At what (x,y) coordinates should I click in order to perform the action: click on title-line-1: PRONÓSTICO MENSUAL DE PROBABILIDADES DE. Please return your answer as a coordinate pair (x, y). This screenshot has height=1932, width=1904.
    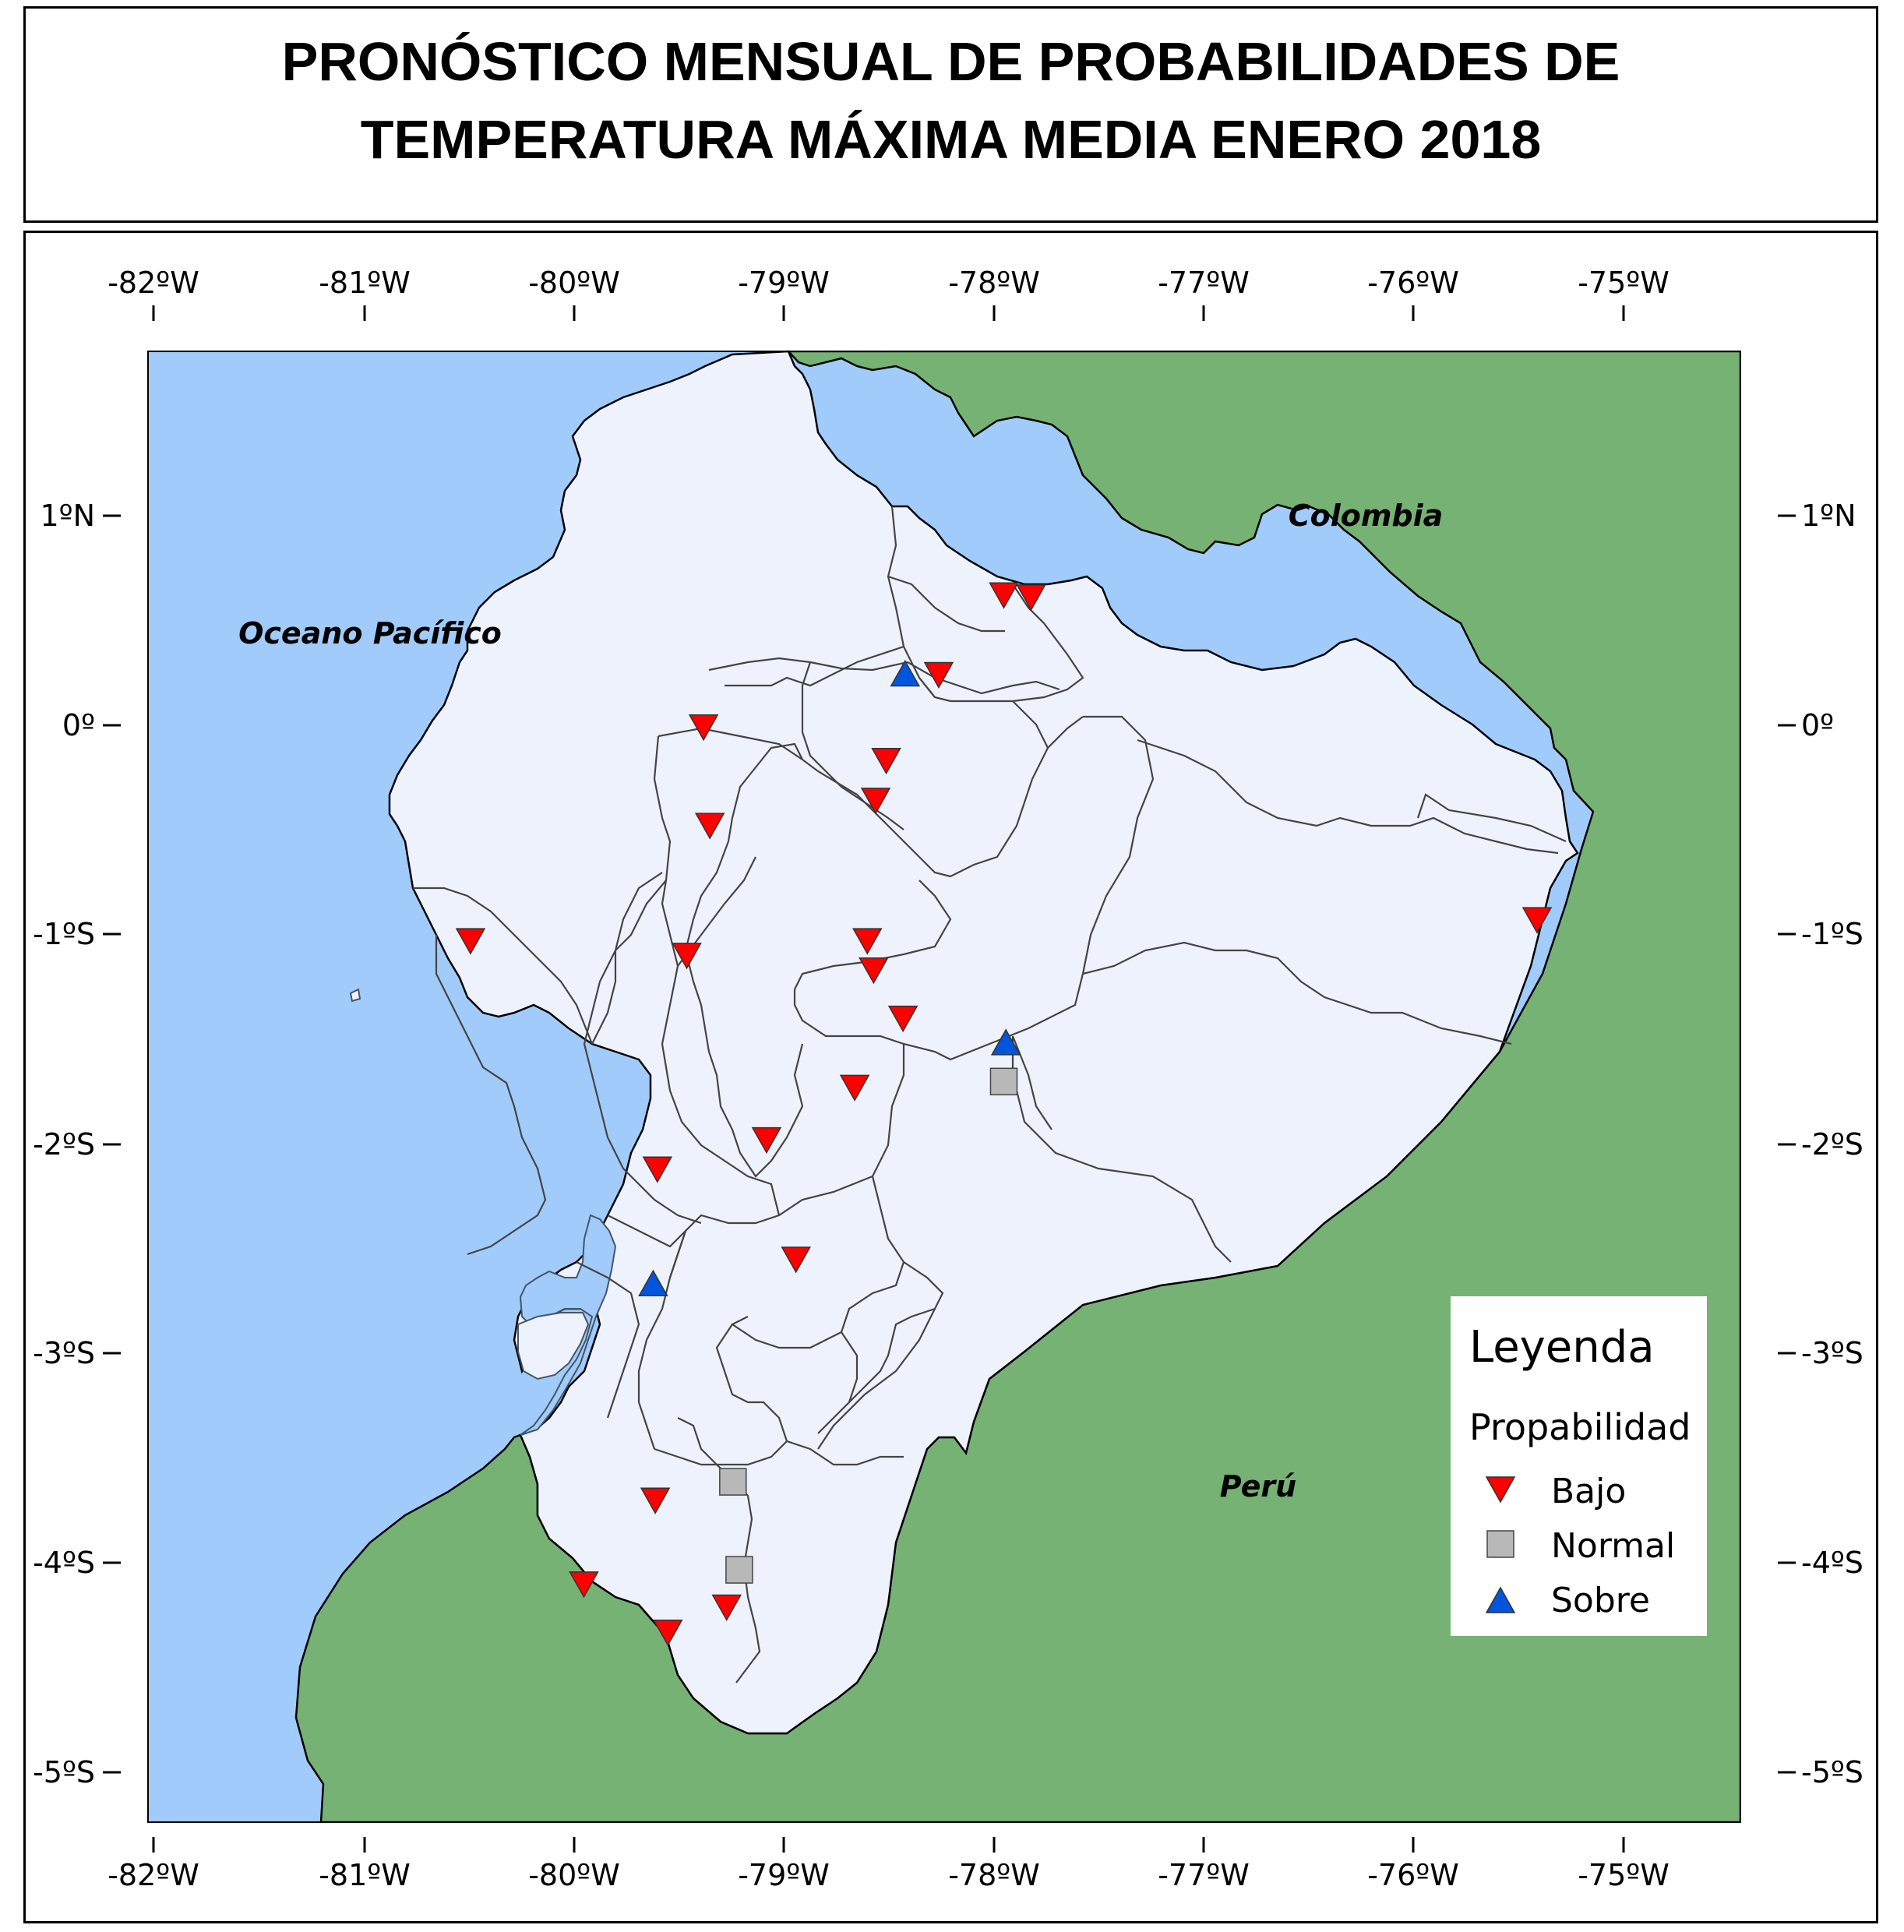
    Looking at the image, I should click on (950, 61).